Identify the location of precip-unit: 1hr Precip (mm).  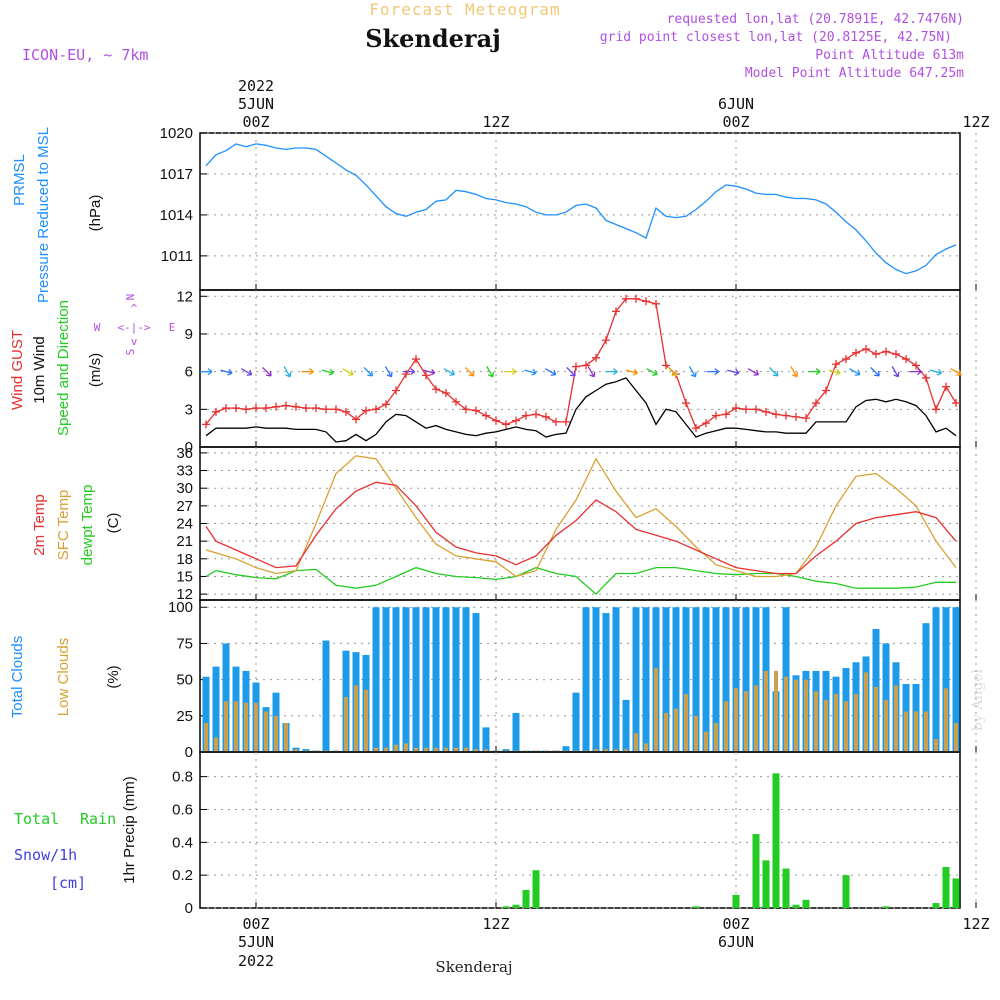
(129, 830).